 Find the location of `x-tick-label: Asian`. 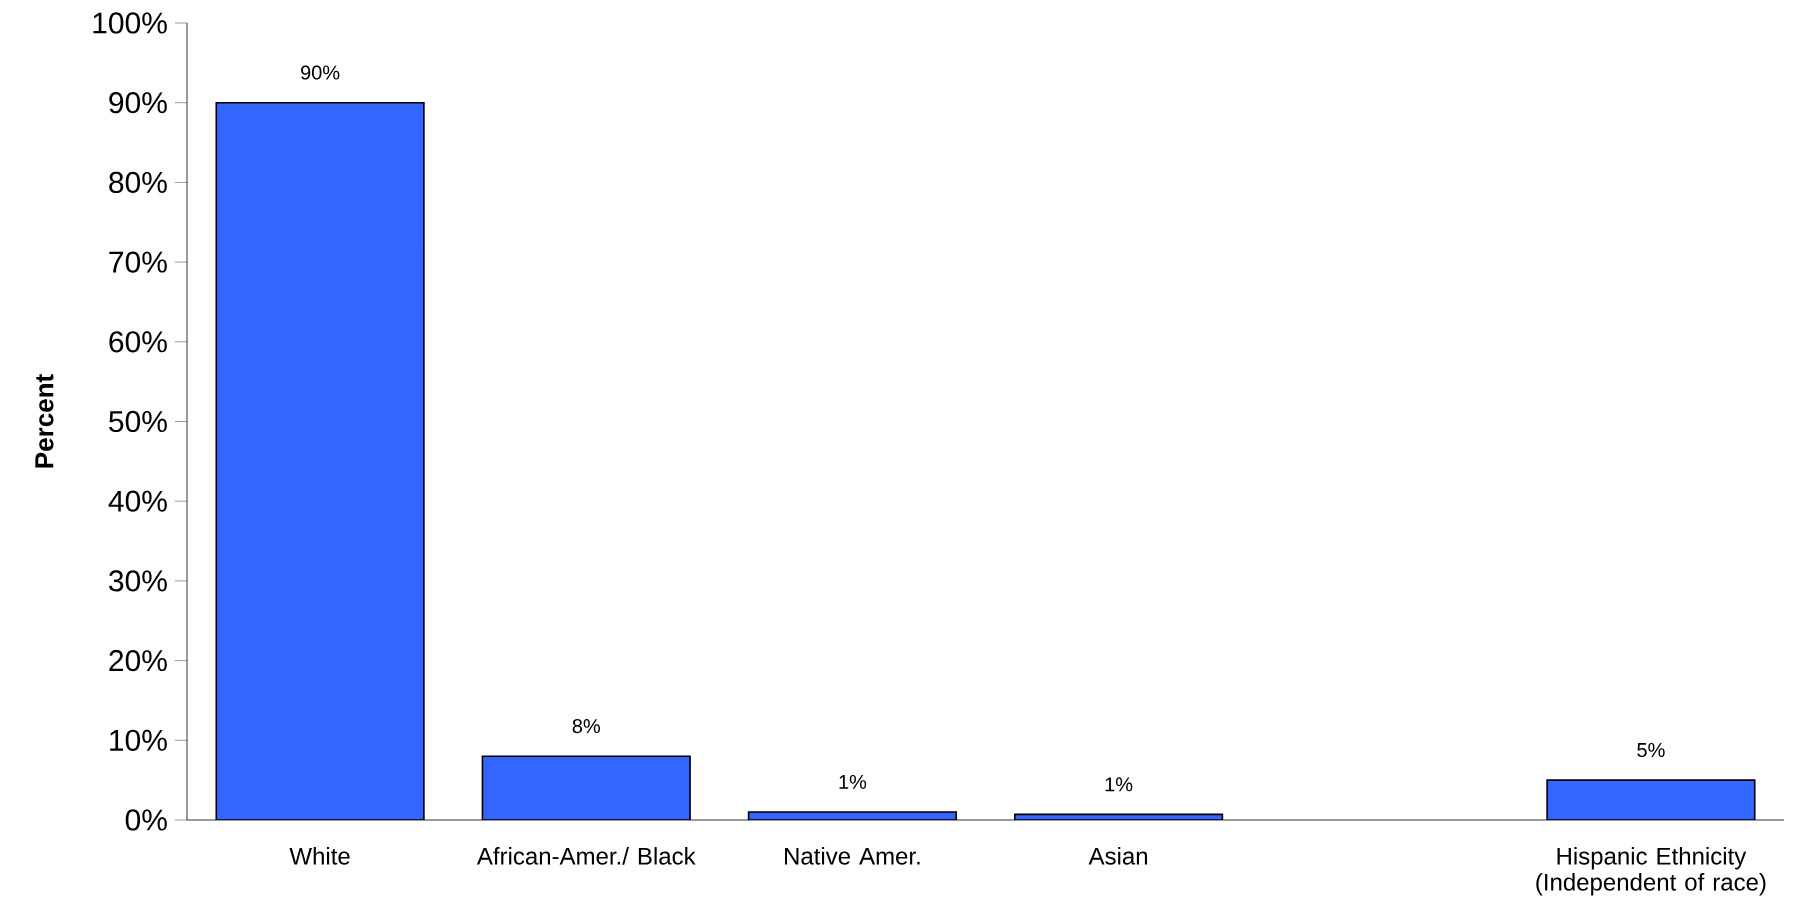

x-tick-label: Asian is located at coordinates (1118, 856).